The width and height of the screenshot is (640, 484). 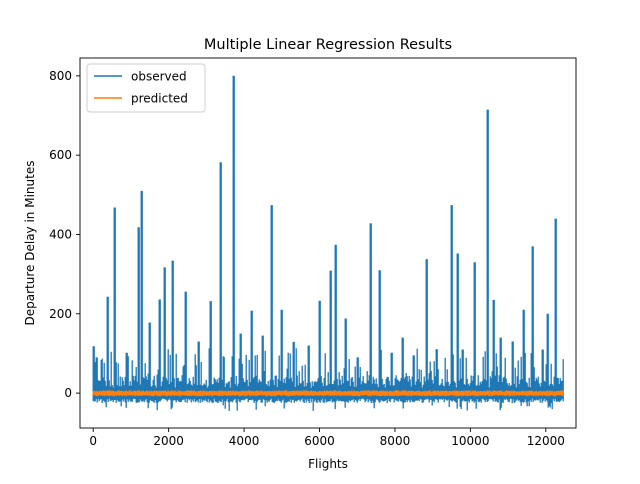 What do you see at coordinates (546, 441) in the screenshot?
I see `x-tick-label: 12000` at bounding box center [546, 441].